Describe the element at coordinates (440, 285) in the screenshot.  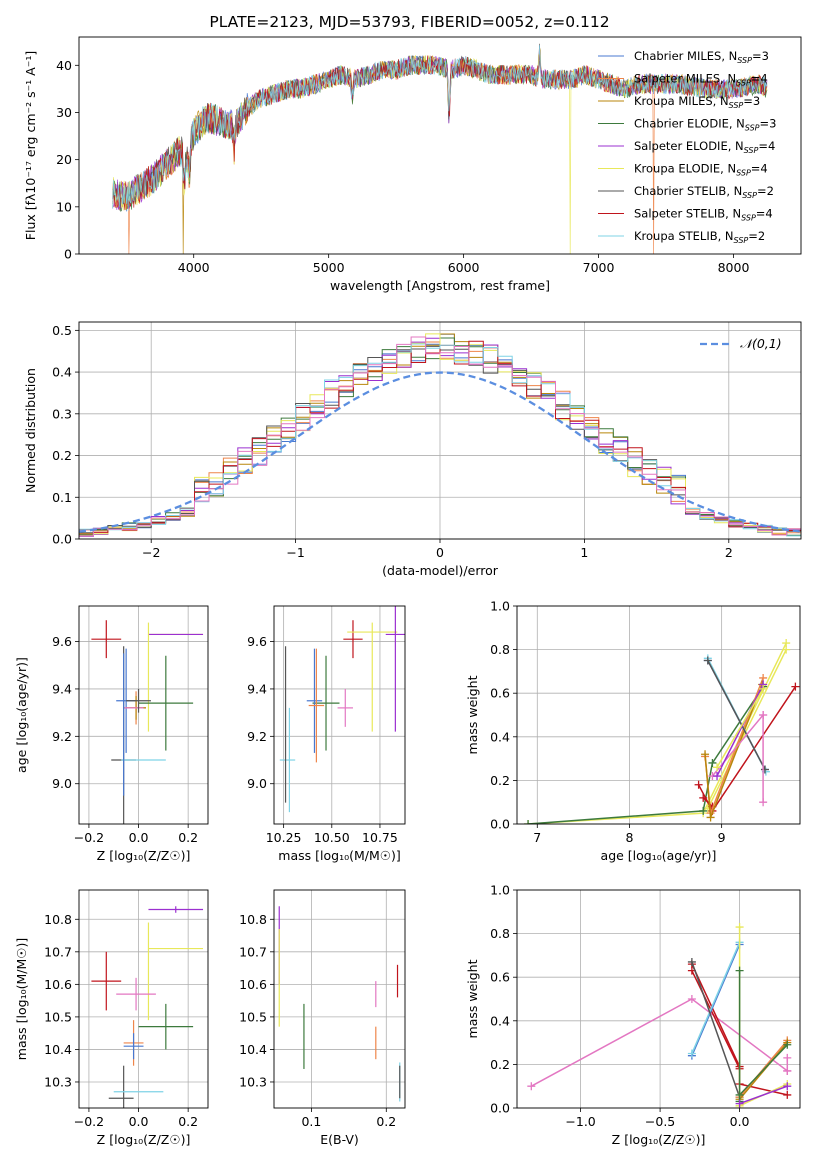
I see `x-axis-label: wavelength [Angstrom, rest frame]` at that location.